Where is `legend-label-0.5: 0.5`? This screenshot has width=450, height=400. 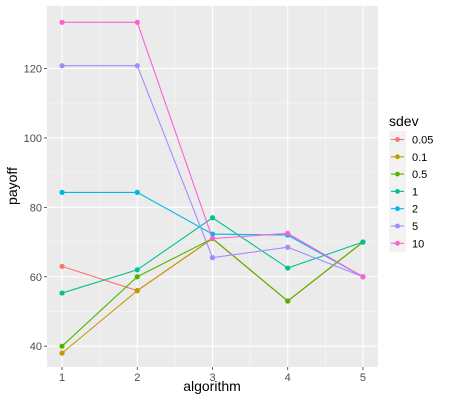 legend-label-0.5: 0.5 is located at coordinates (419, 175).